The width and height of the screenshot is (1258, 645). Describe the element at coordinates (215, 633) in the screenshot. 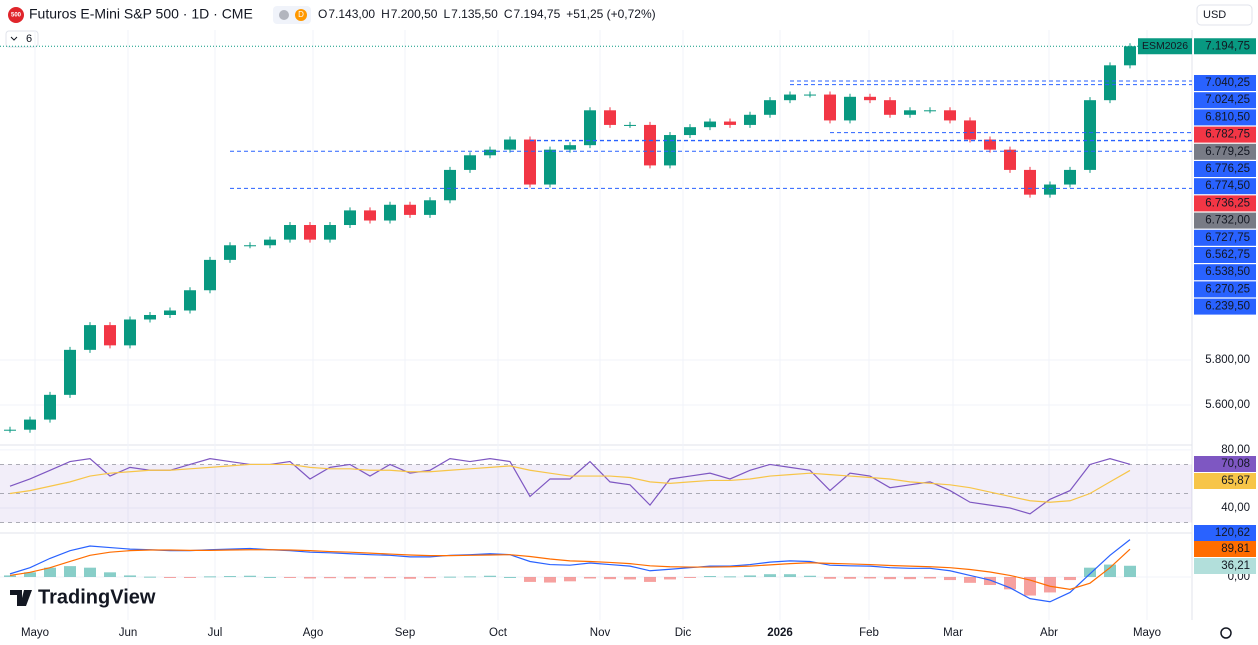

I see `x-tick-label: Jul` at that location.